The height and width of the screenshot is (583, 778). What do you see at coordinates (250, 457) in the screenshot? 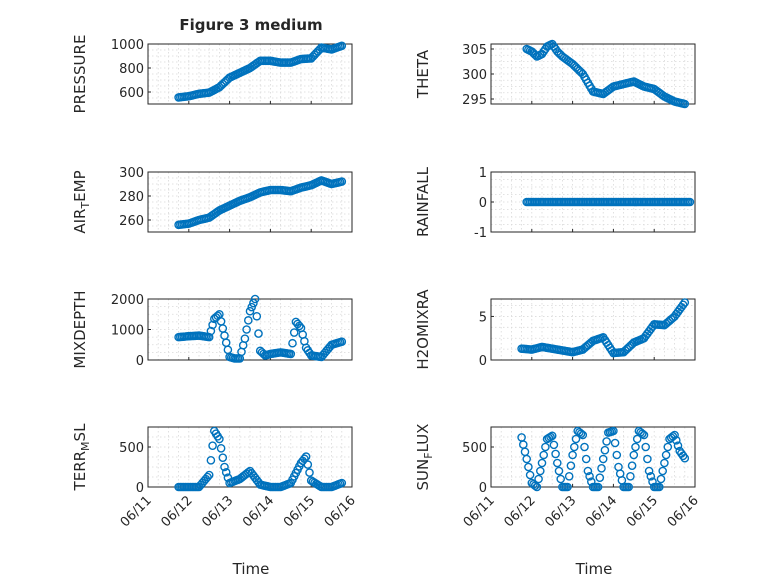
I see `axes-box-terr-msl` at bounding box center [250, 457].